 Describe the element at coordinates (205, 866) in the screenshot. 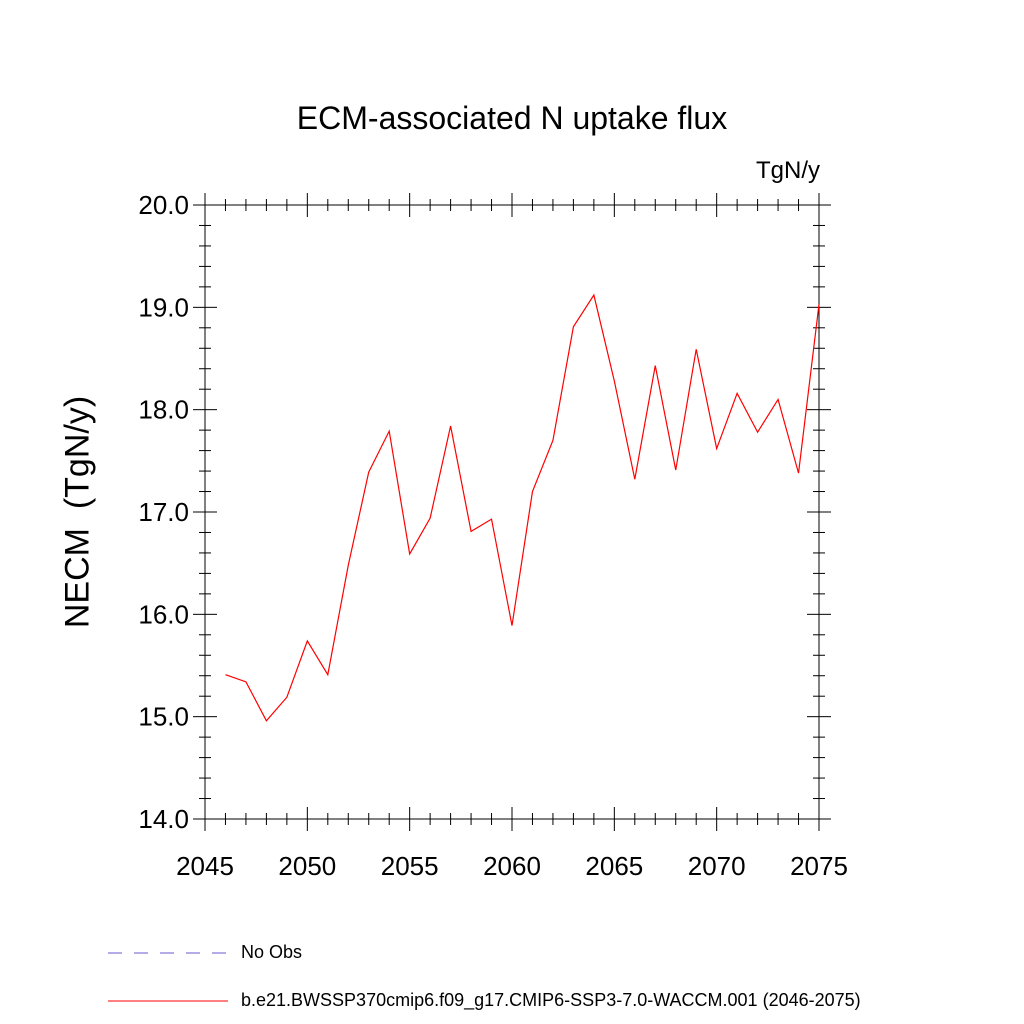

I see `x-tick-label: 2045` at that location.